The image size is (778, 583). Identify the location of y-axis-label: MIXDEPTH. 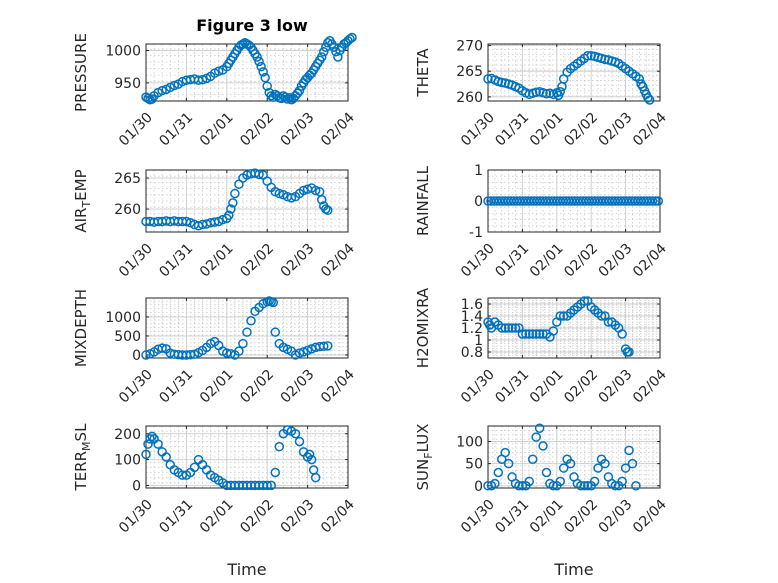
(81, 328).